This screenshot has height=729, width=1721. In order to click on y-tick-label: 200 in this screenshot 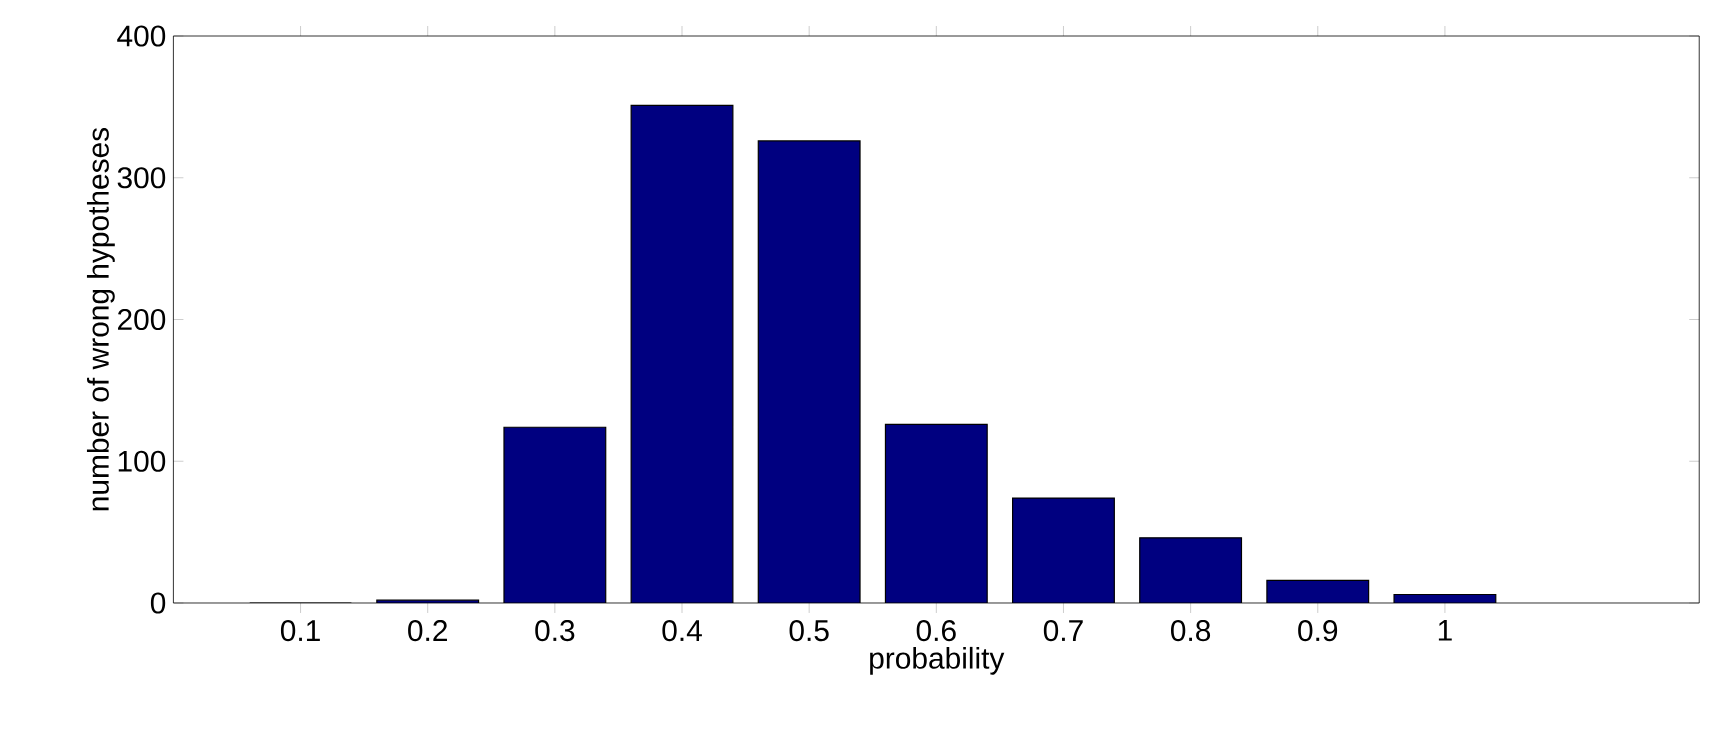, I will do `click(142, 319)`.